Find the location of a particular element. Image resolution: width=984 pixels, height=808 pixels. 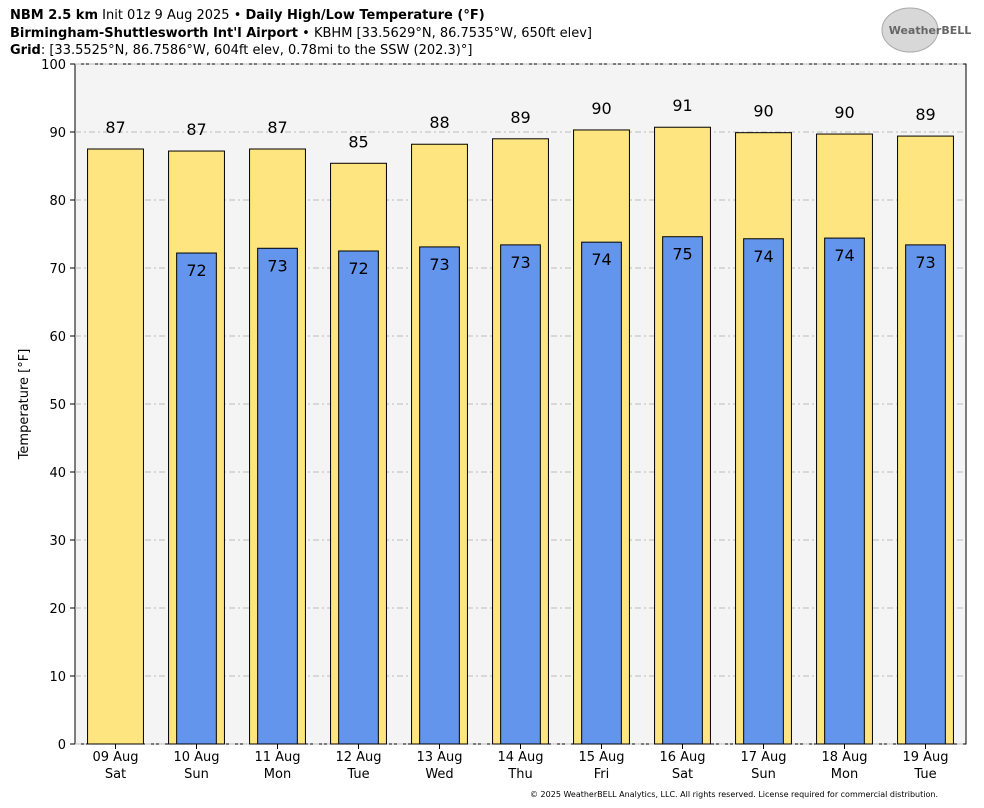

y-tick-label: 0 is located at coordinates (62, 745).